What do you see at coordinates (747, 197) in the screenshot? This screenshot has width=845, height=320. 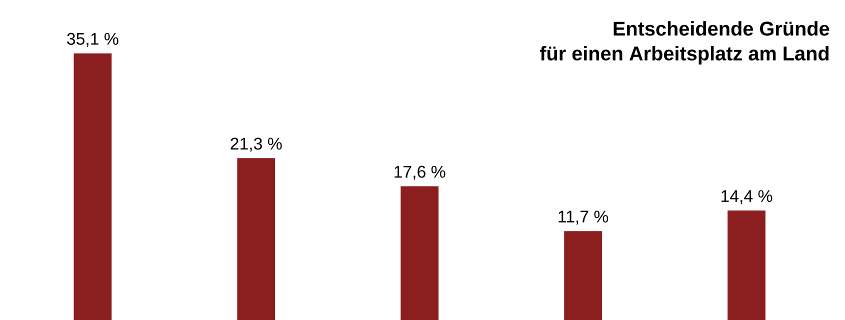 I see `data-label: 14,4 %` at bounding box center [747, 197].